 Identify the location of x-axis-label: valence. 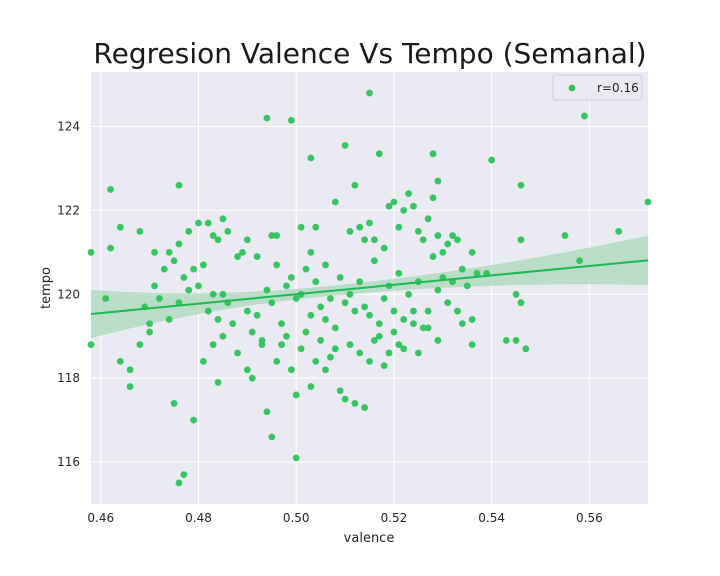
(369, 538).